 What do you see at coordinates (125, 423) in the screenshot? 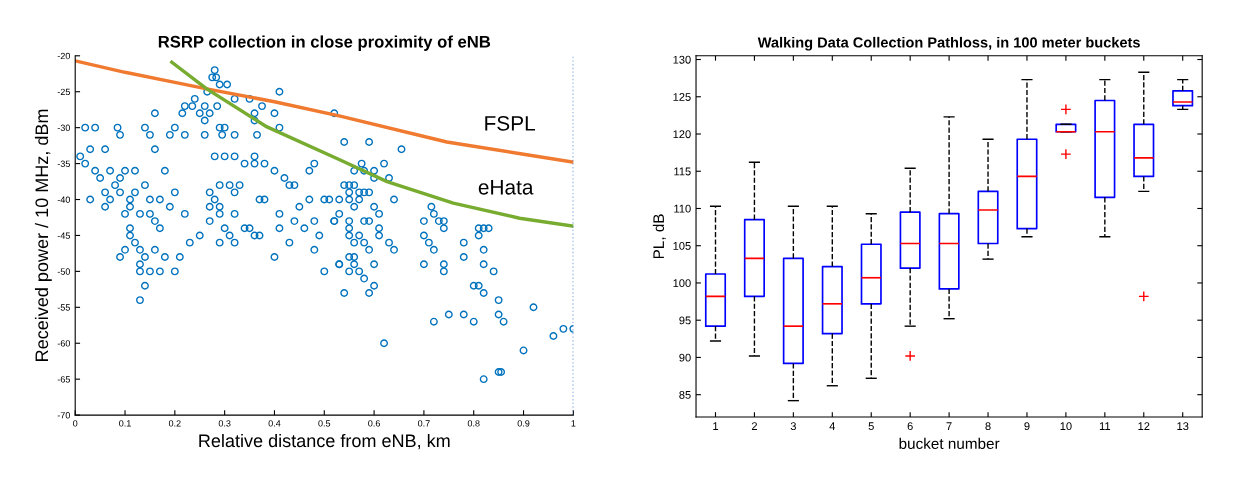
I see `x-tick-label: 0.1` at bounding box center [125, 423].